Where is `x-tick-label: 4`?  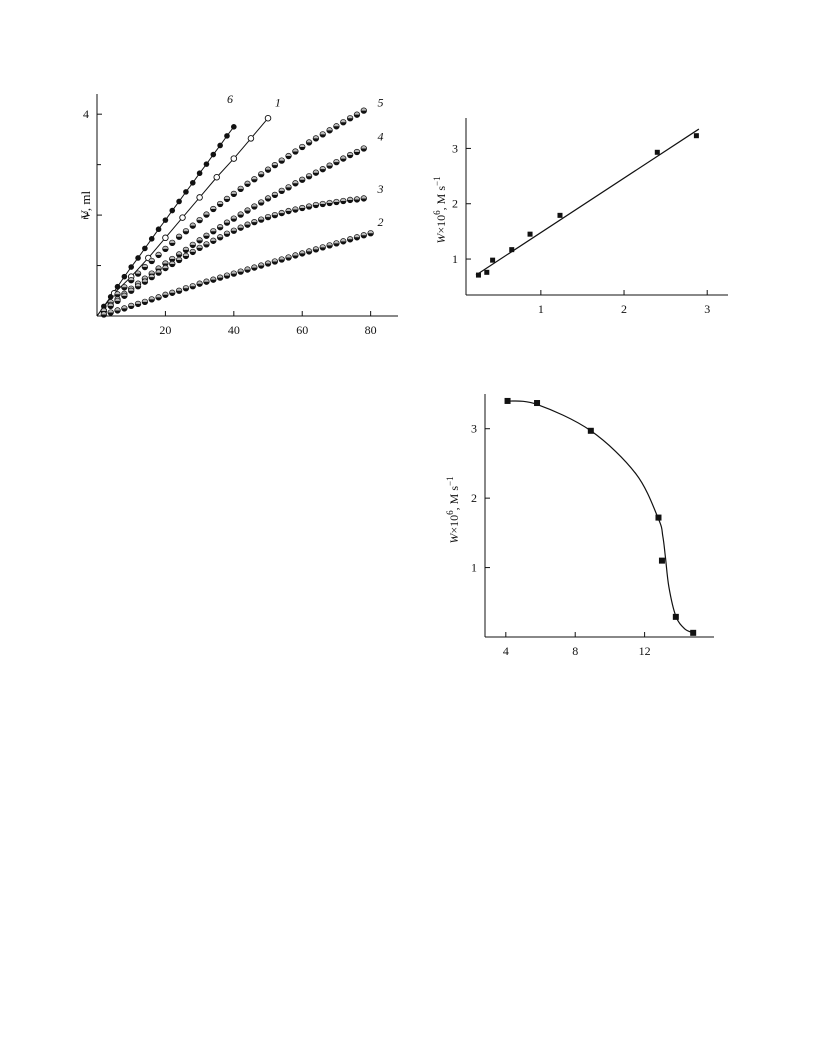
x-tick-label: 4 is located at coordinates (506, 651).